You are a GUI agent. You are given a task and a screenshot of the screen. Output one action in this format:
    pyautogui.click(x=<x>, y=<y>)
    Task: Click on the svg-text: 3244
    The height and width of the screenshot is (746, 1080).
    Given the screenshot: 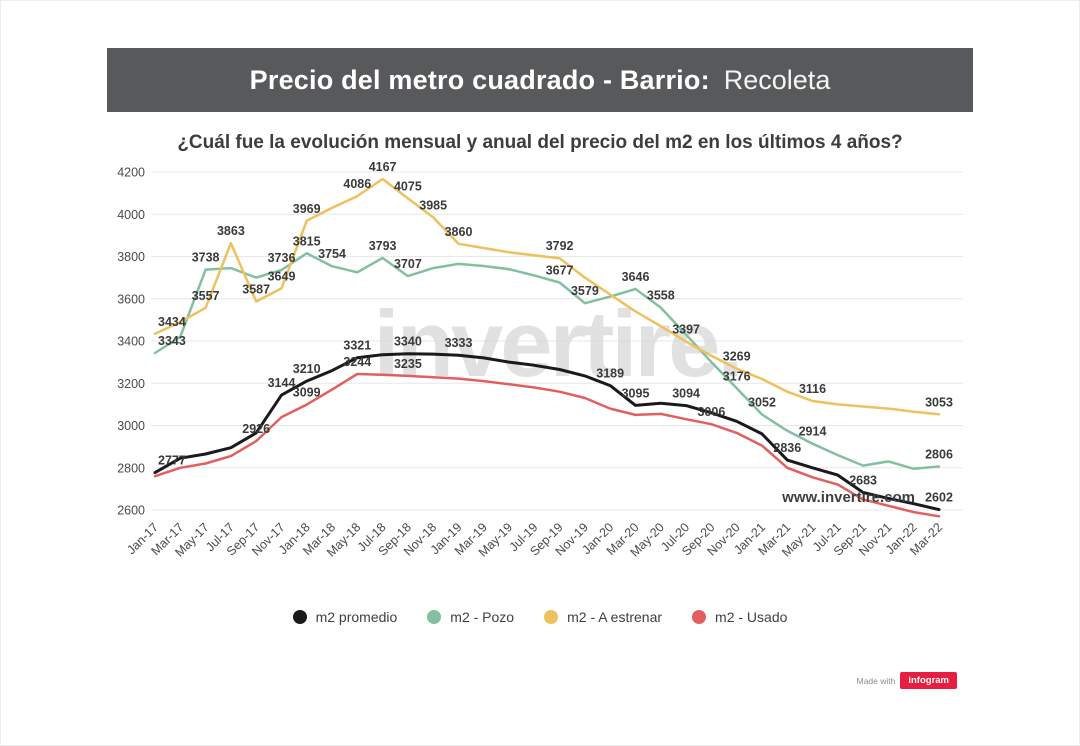 What is the action you would take?
    pyautogui.click(x=357, y=362)
    